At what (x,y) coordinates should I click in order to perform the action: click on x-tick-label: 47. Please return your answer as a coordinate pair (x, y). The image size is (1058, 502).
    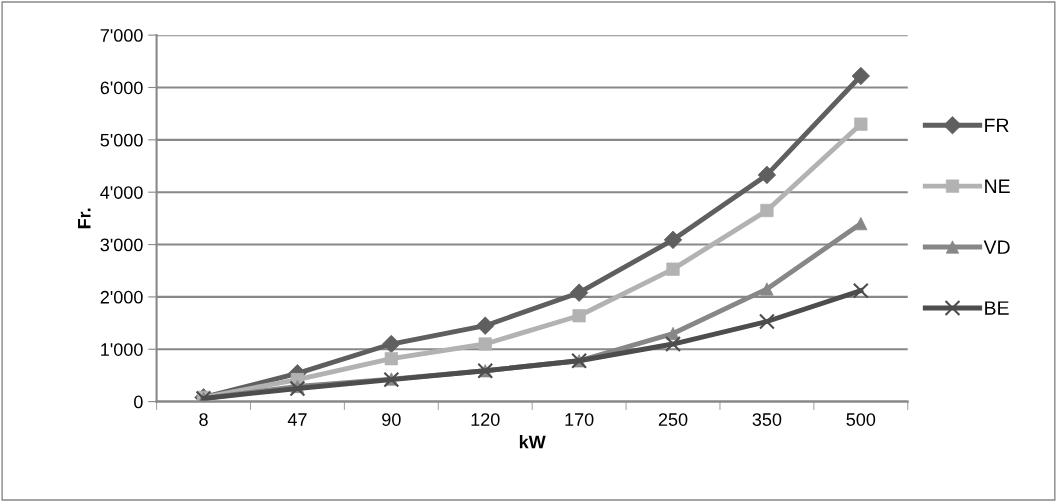
    Looking at the image, I should click on (297, 419).